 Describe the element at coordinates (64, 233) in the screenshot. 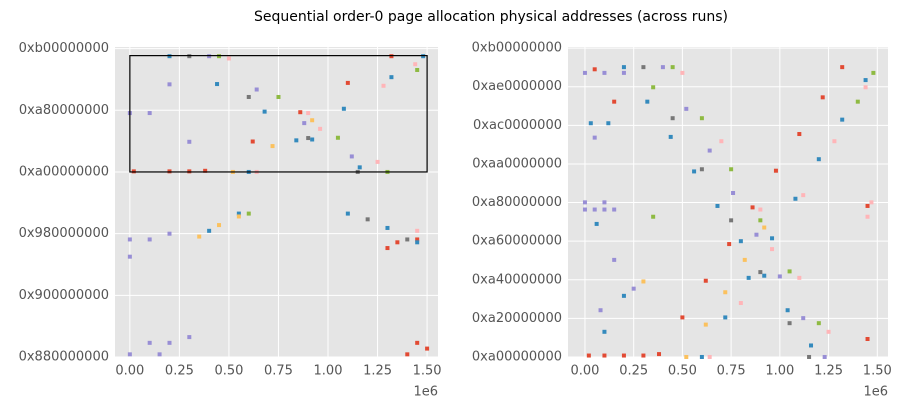

I see `y-tick-label: 0x980000000` at that location.